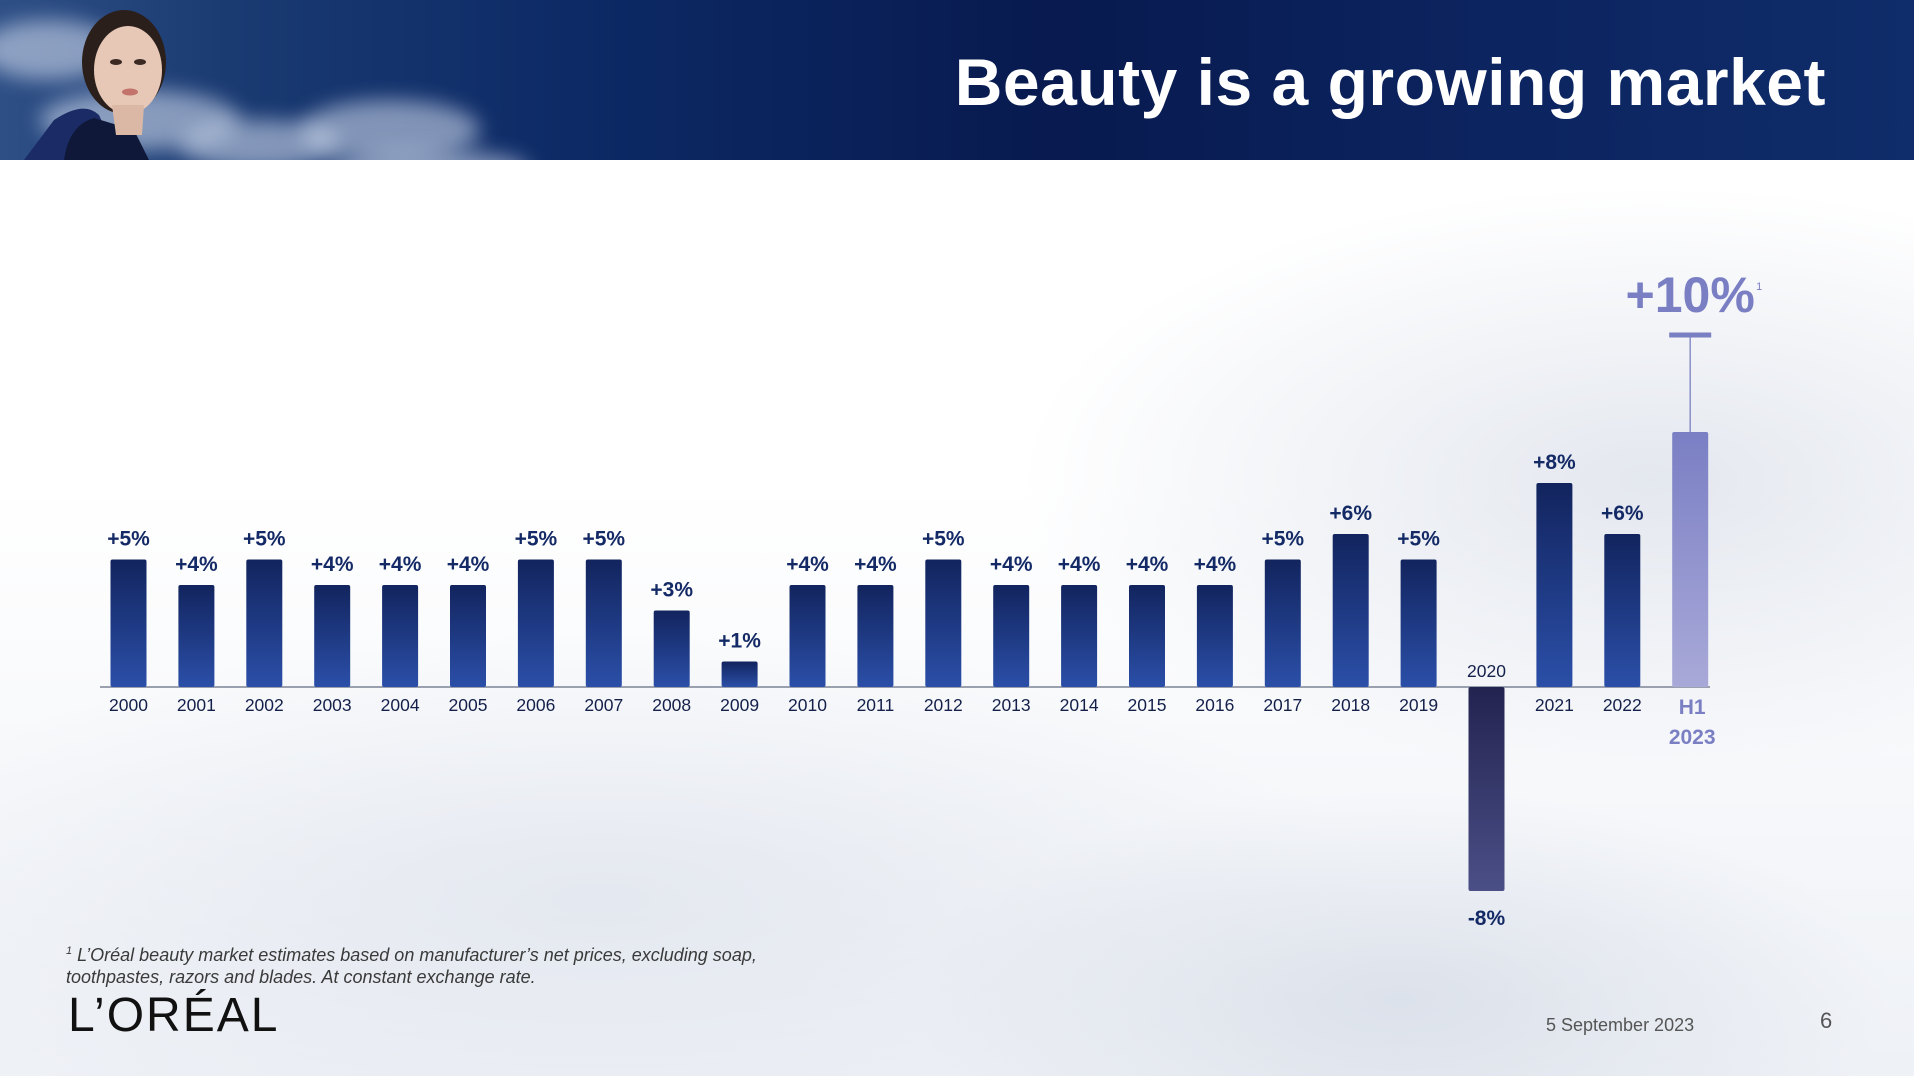  I want to click on value-label-2018: +6%, so click(1350, 513).